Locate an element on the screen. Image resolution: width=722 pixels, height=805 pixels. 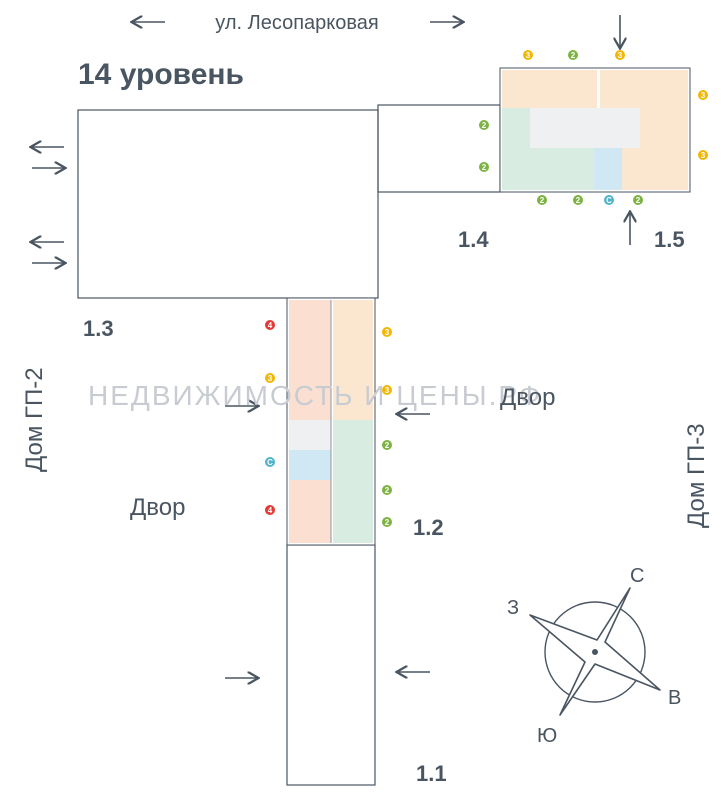
section-label: 1.3 is located at coordinates (98, 328).